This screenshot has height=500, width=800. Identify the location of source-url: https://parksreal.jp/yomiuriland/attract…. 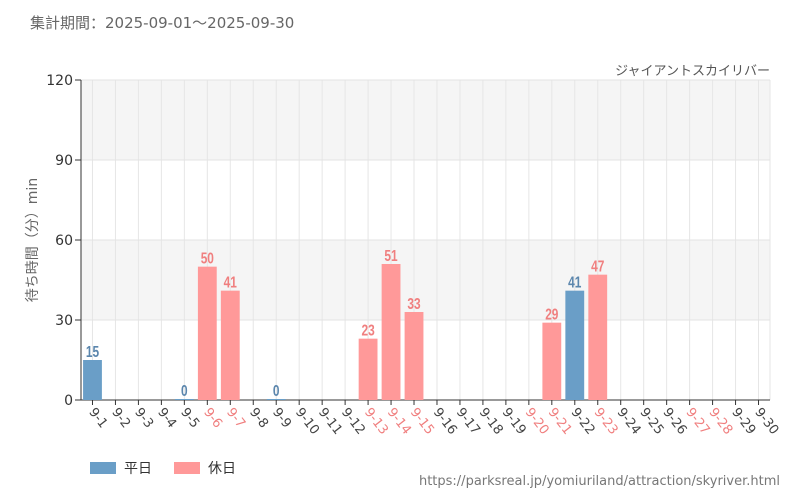
(599, 481).